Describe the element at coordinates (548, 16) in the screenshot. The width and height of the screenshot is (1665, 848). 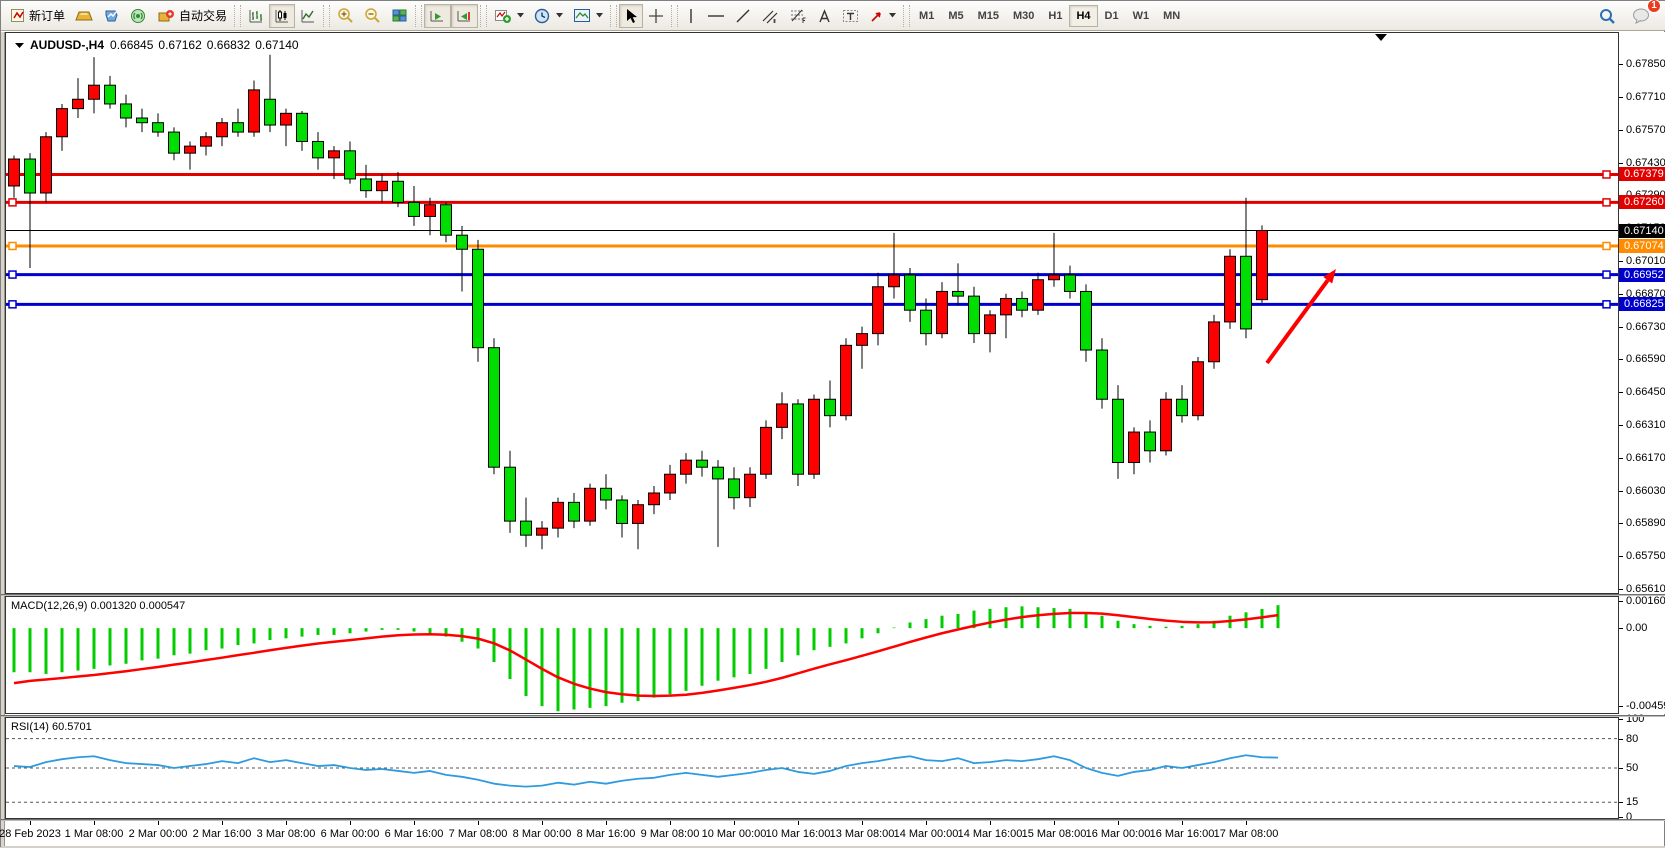
I see `periods-button` at that location.